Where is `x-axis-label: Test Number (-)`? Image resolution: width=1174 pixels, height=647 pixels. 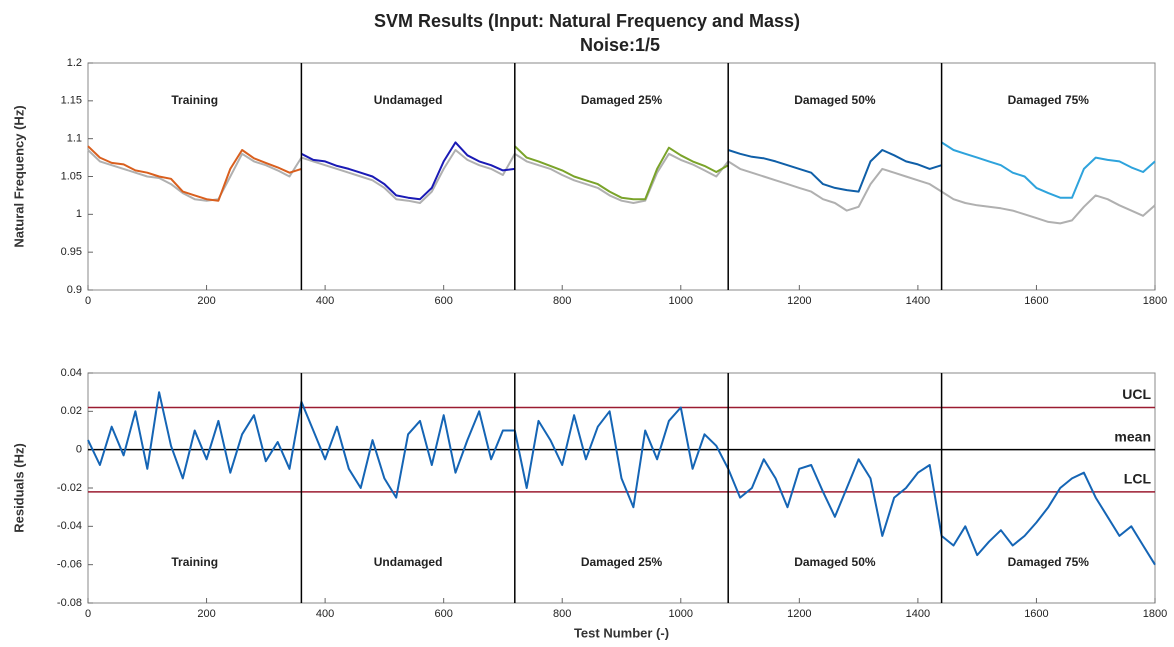
x-axis-label: Test Number (-) is located at coordinates (621, 632).